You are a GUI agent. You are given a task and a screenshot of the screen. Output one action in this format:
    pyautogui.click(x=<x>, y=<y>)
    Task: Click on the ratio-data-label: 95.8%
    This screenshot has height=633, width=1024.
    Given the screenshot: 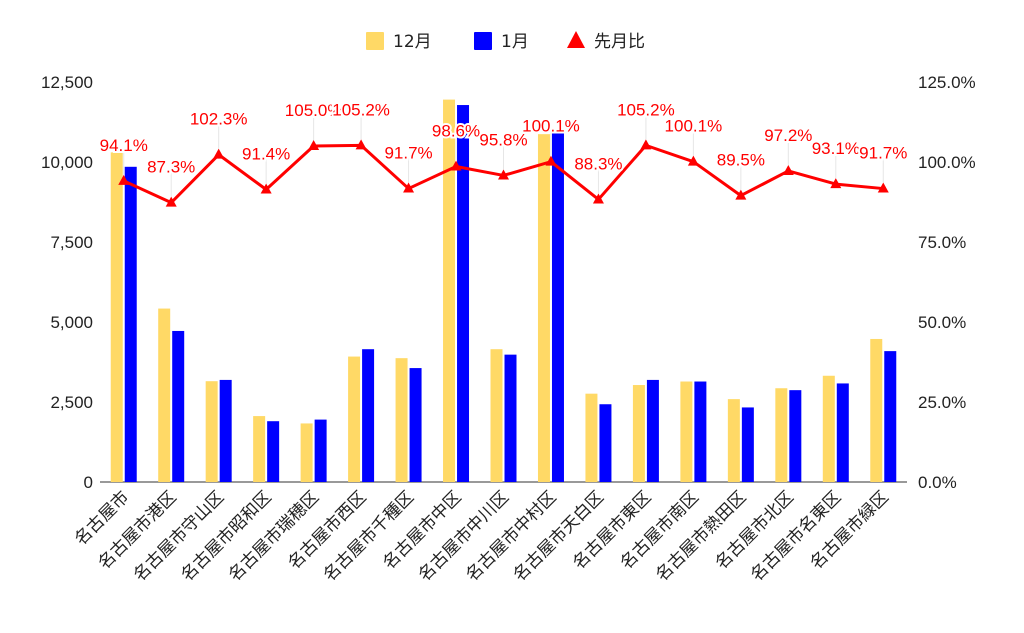 What is the action you would take?
    pyautogui.click(x=503, y=139)
    